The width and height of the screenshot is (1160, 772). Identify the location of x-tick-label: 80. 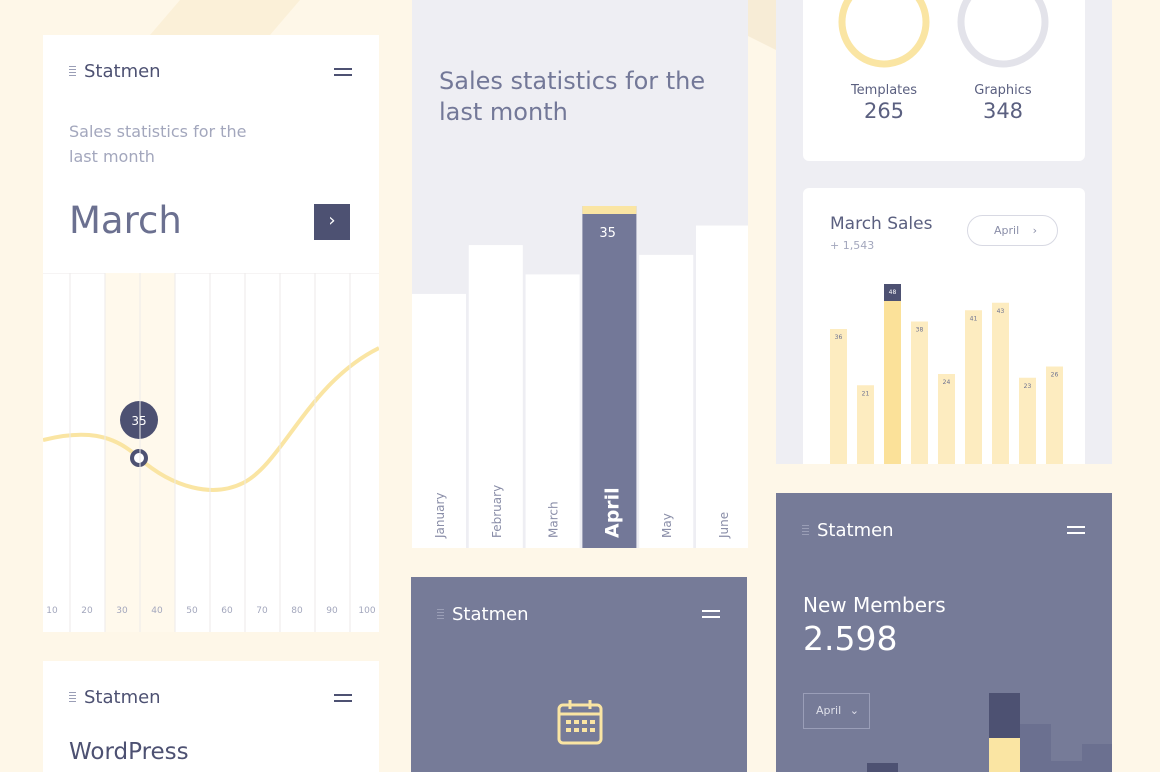
(297, 611).